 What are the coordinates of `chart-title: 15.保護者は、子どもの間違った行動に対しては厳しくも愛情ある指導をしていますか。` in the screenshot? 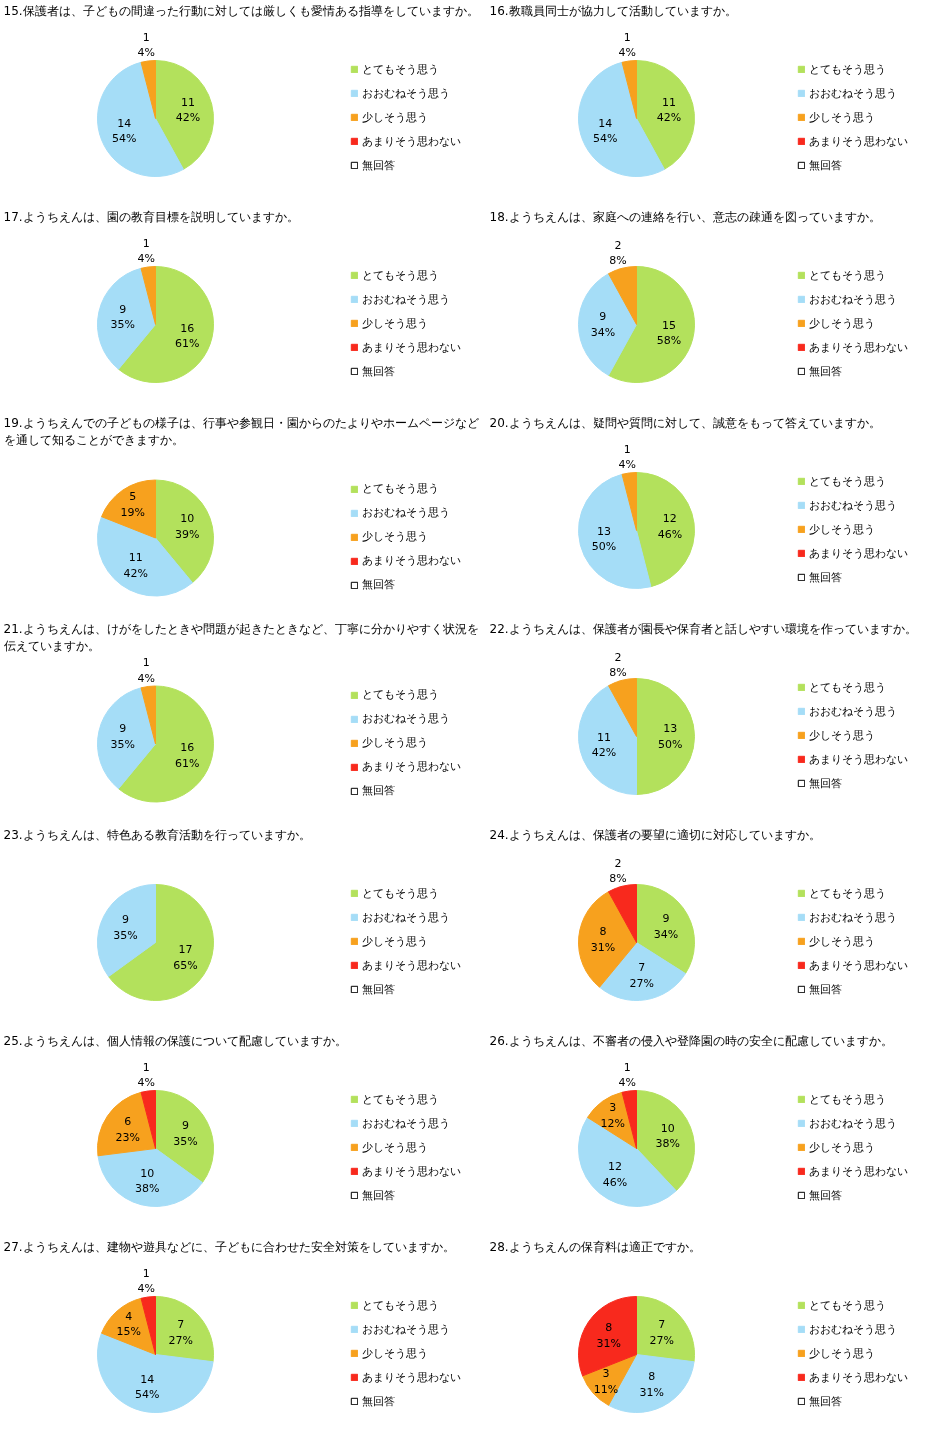 It's located at (241, 10).